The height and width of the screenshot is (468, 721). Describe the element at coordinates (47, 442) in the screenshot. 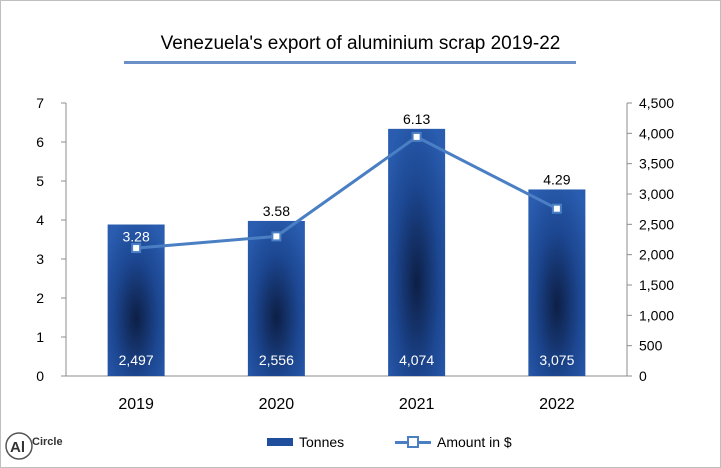

I see `svg-text: Circle` at that location.